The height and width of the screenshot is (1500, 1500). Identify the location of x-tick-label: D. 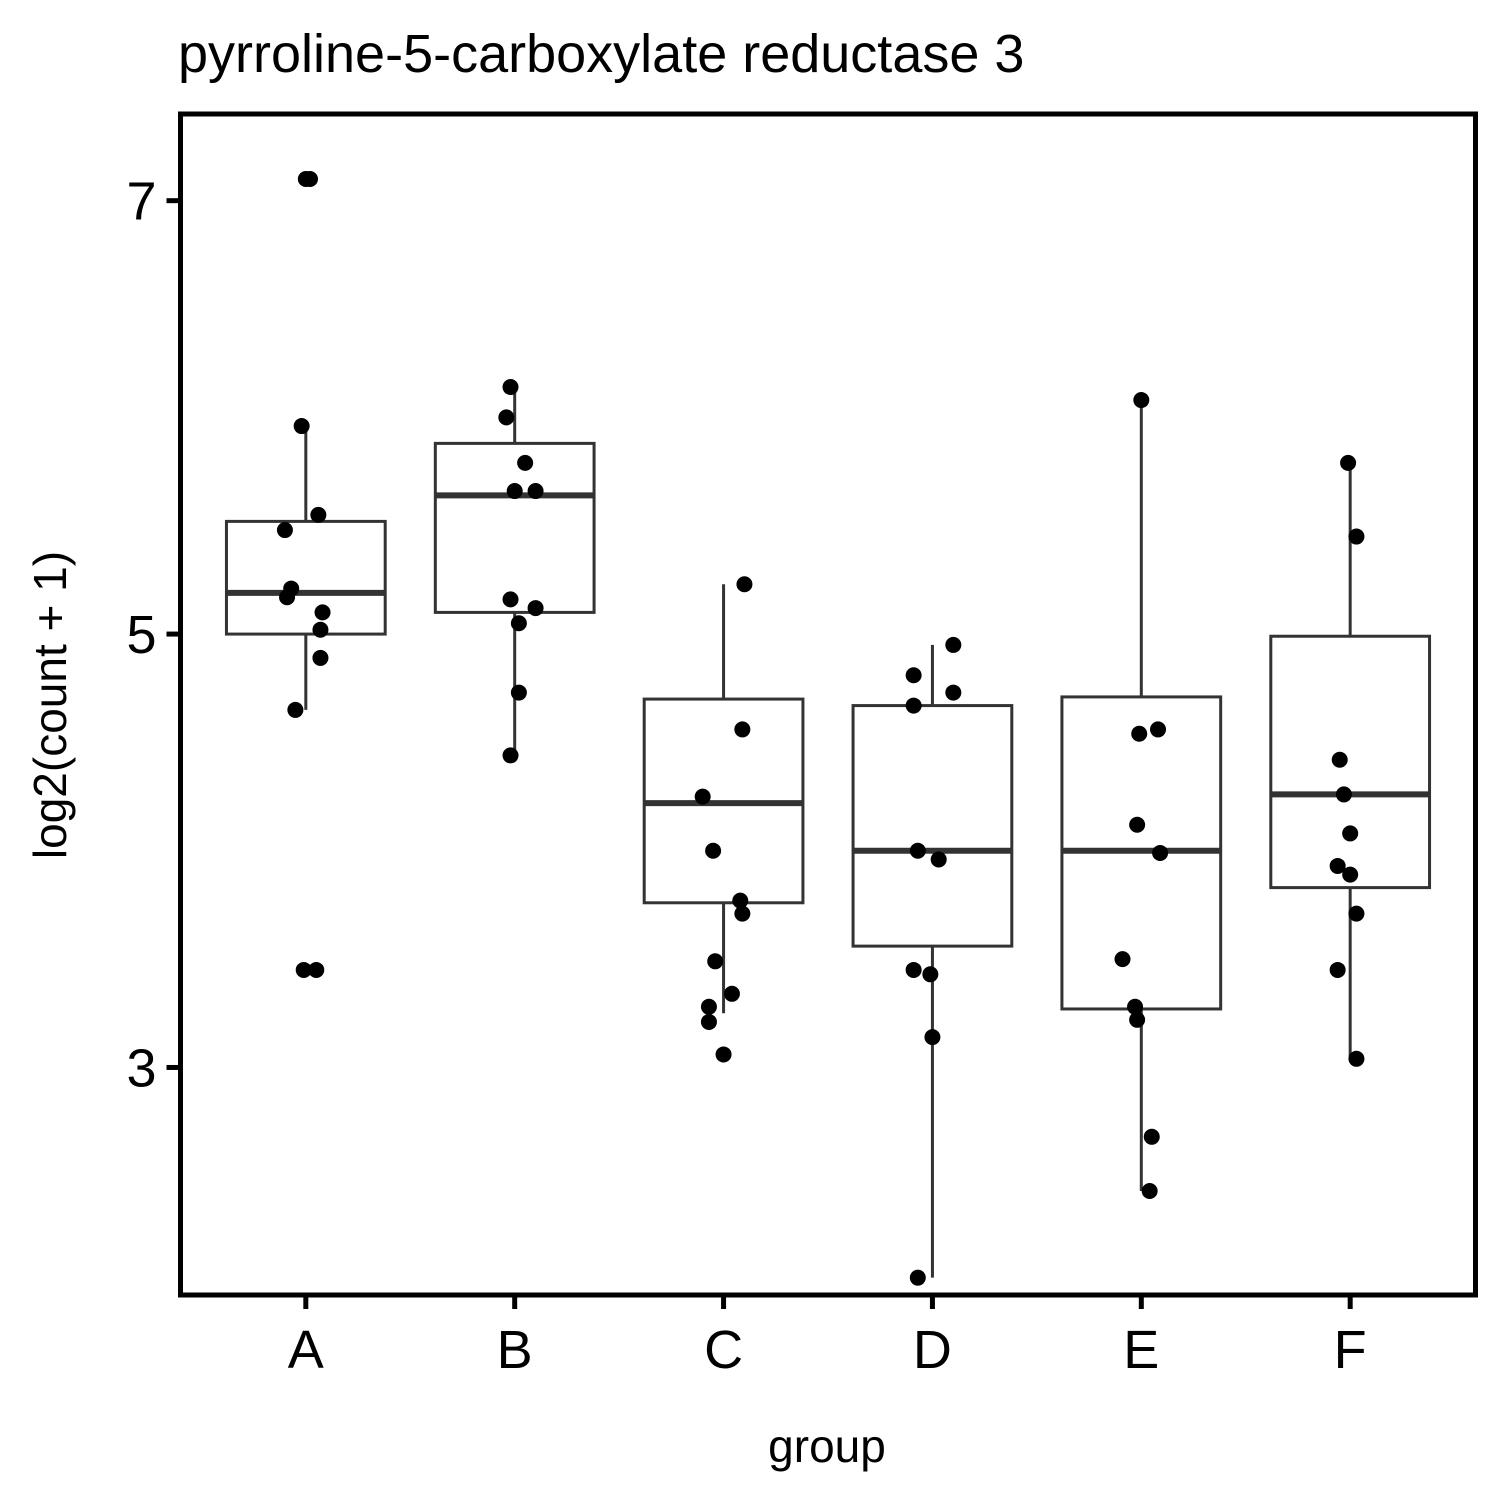
(932, 1350).